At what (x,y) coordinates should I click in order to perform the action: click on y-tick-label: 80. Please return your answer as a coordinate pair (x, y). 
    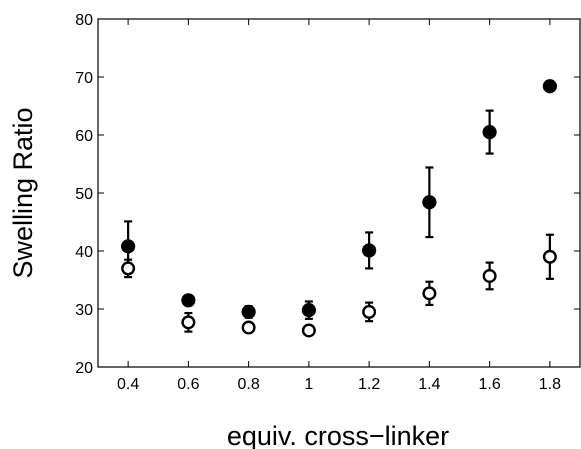
    Looking at the image, I should click on (84, 20).